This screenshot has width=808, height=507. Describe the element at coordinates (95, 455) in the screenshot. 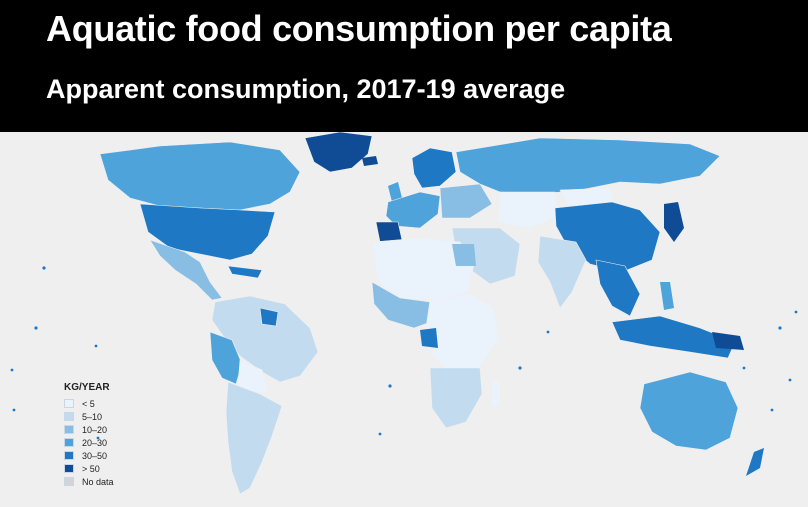

I see `legend-label: 30–50` at that location.